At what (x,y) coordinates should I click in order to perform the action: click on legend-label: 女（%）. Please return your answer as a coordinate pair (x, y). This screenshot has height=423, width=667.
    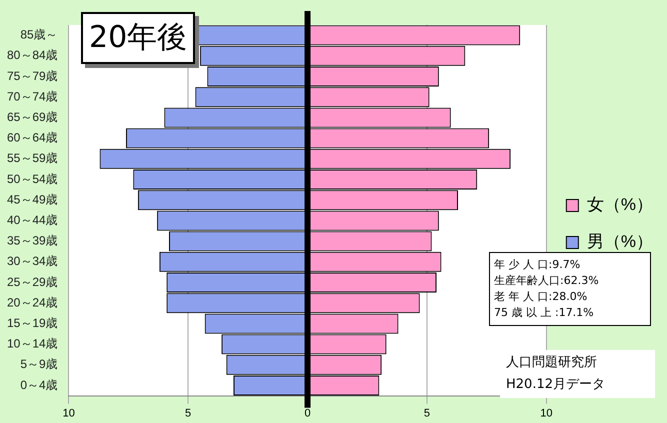
    Looking at the image, I should click on (620, 204).